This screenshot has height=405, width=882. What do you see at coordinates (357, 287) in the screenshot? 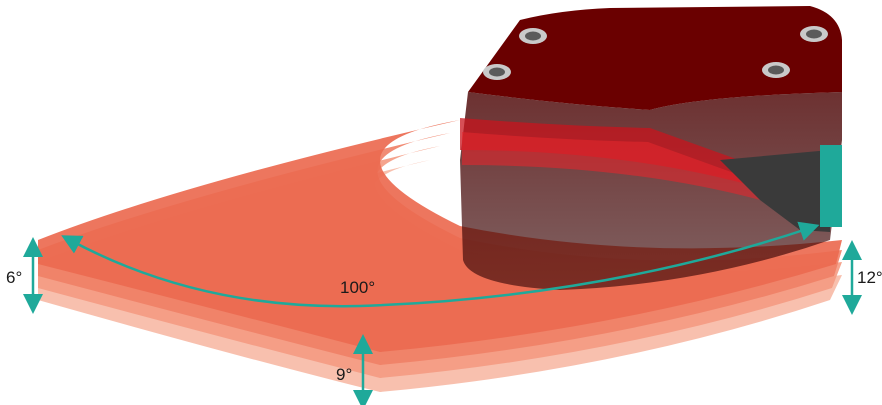
I see `horizontal-angle-label: 100°` at bounding box center [357, 287].